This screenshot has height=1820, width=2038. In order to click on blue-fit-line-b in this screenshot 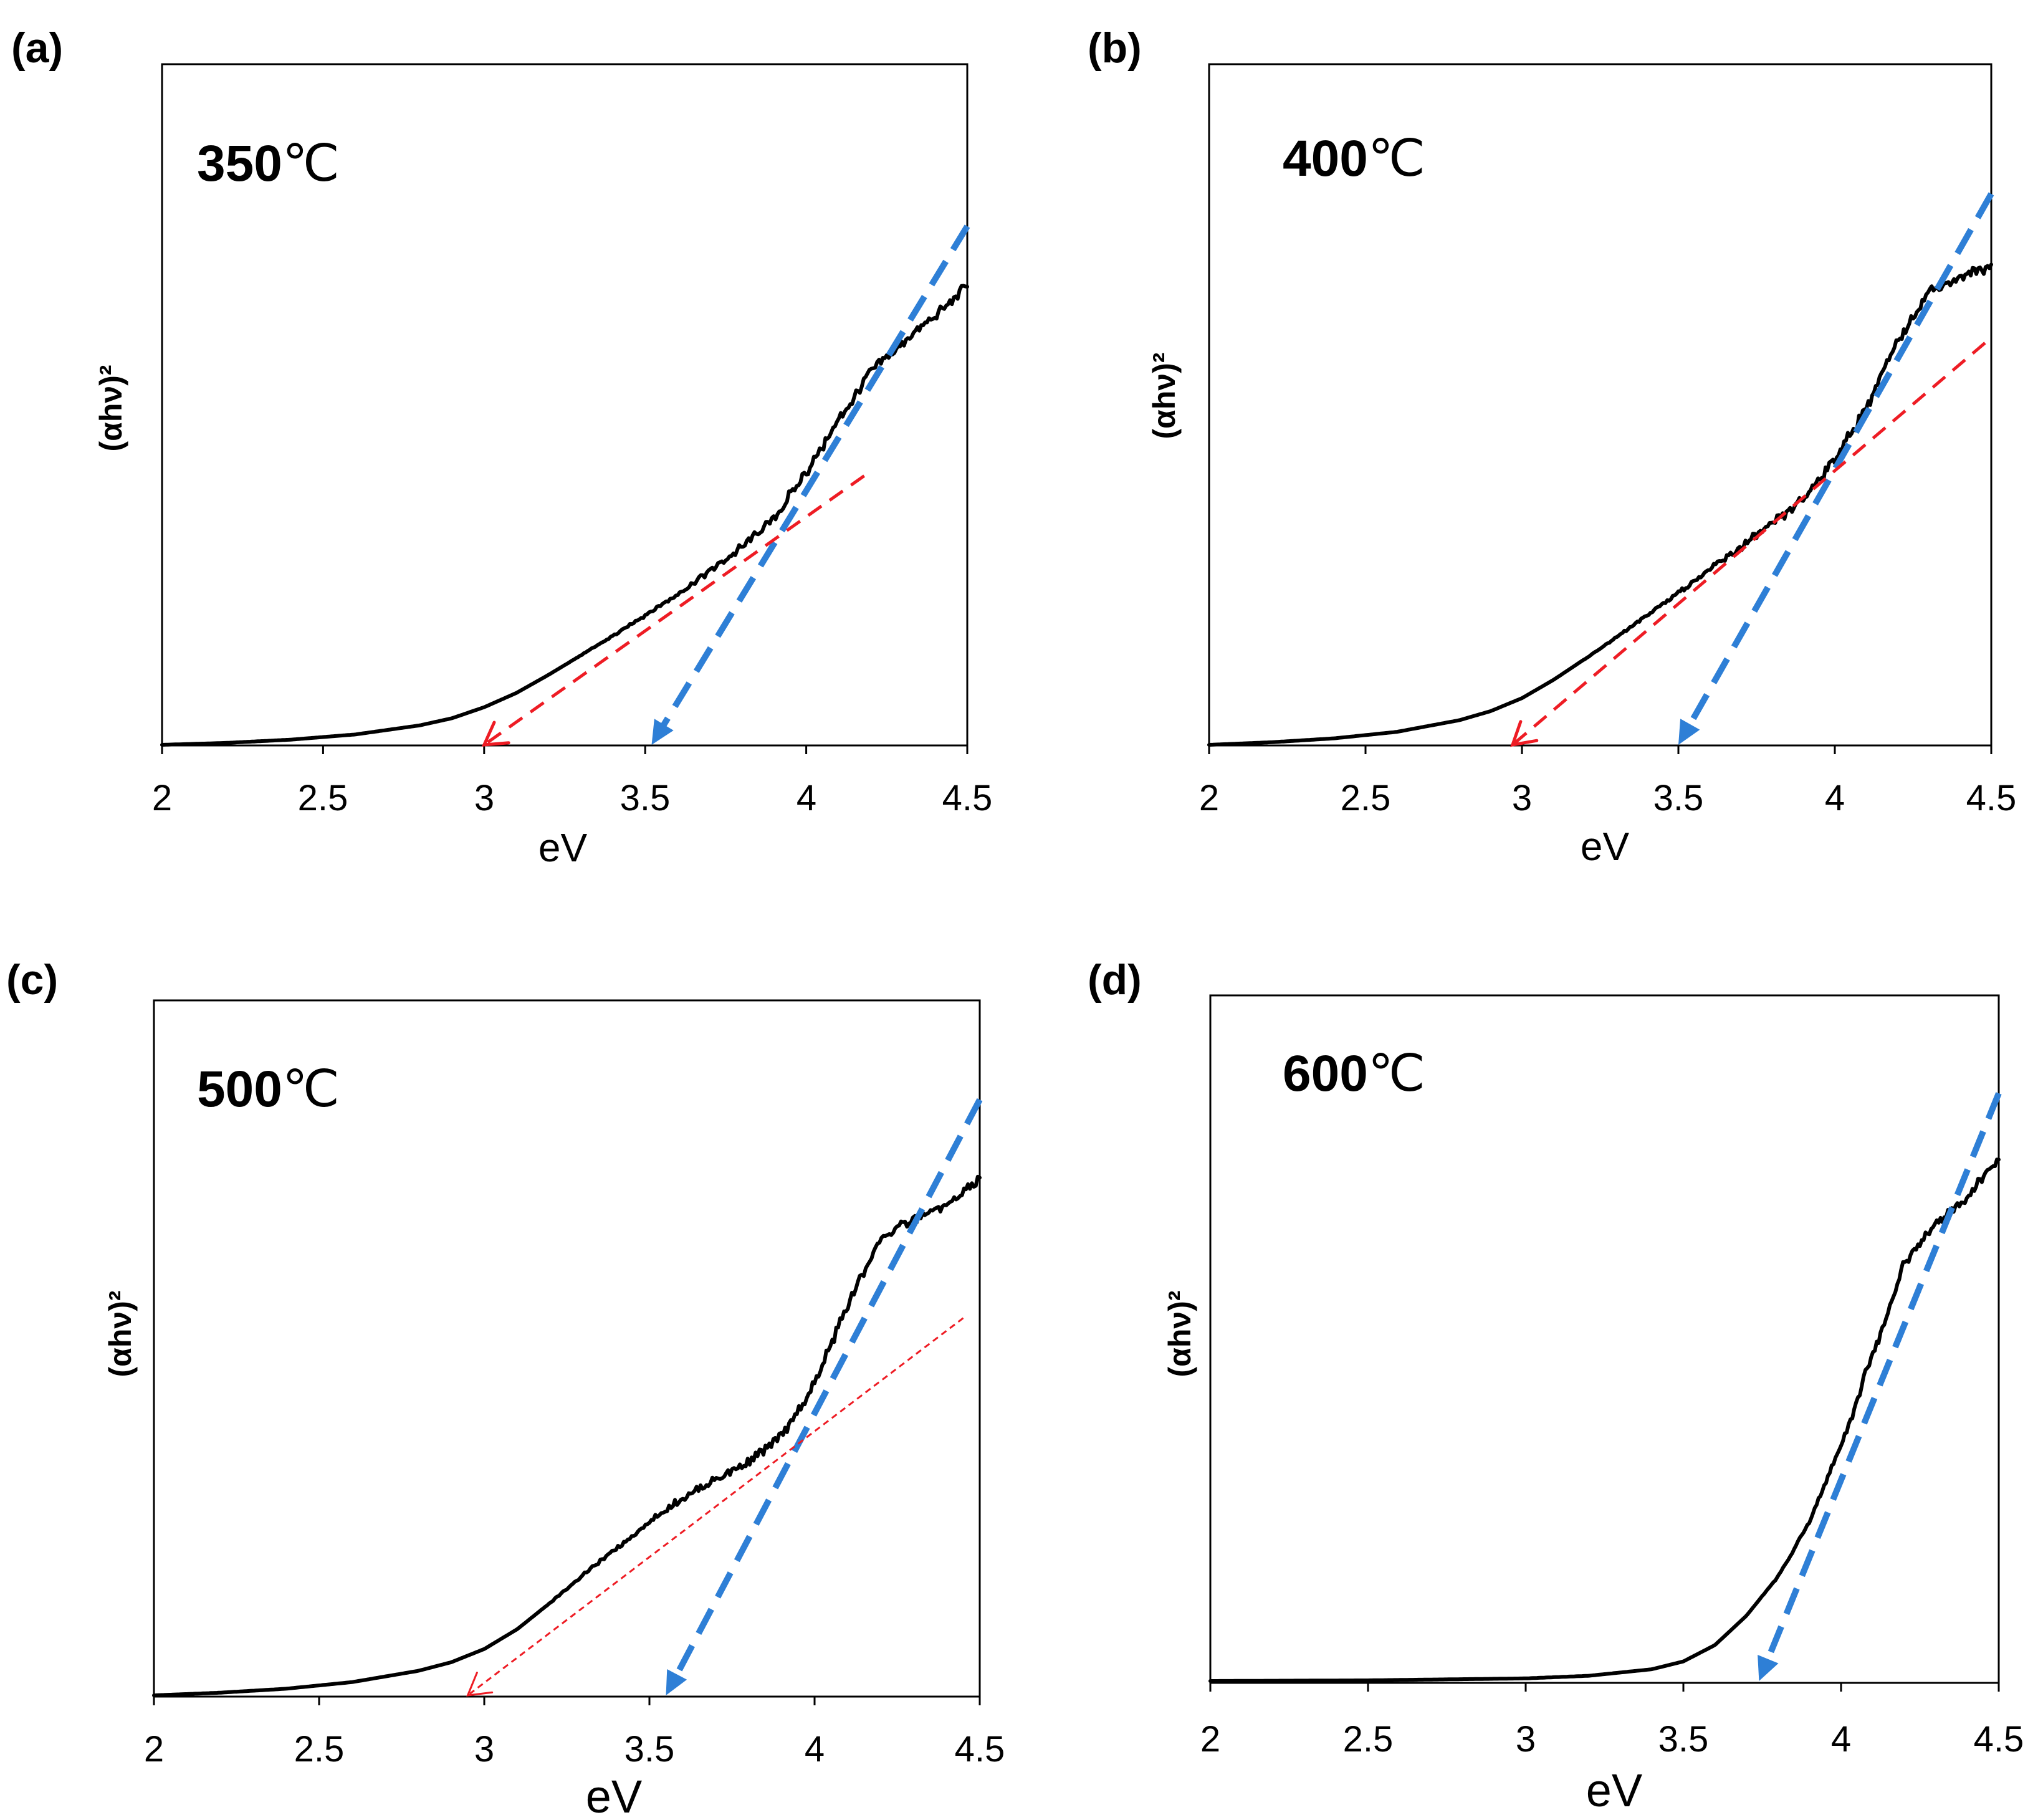, I will do `click(1840, 461)`.